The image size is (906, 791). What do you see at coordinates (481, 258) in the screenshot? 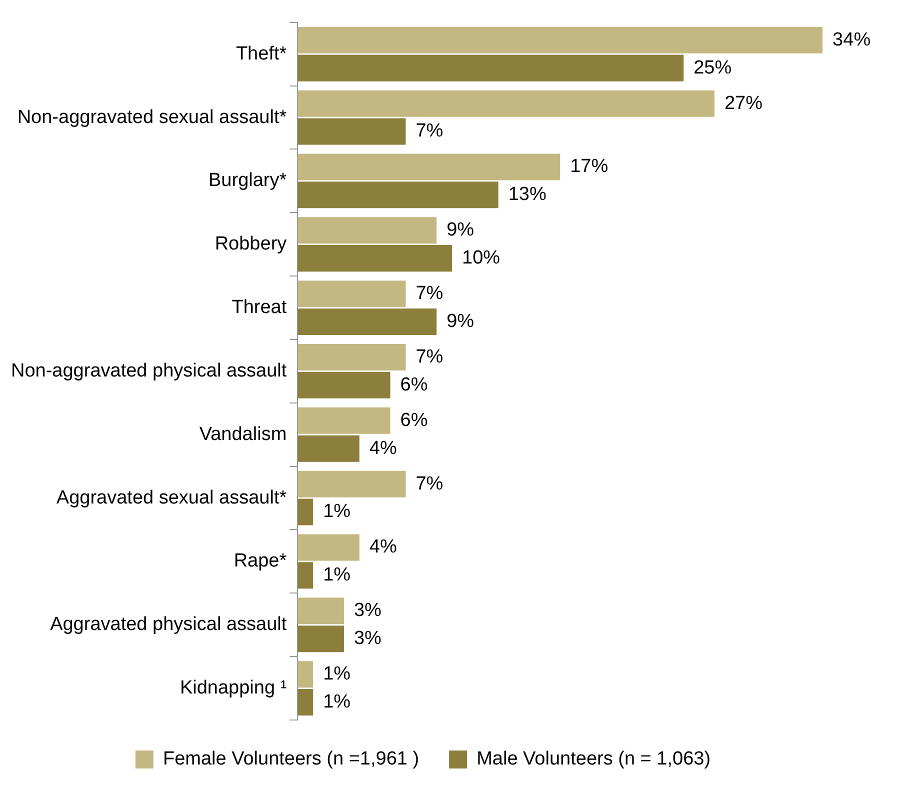
I see `data-label: 10%` at bounding box center [481, 258].